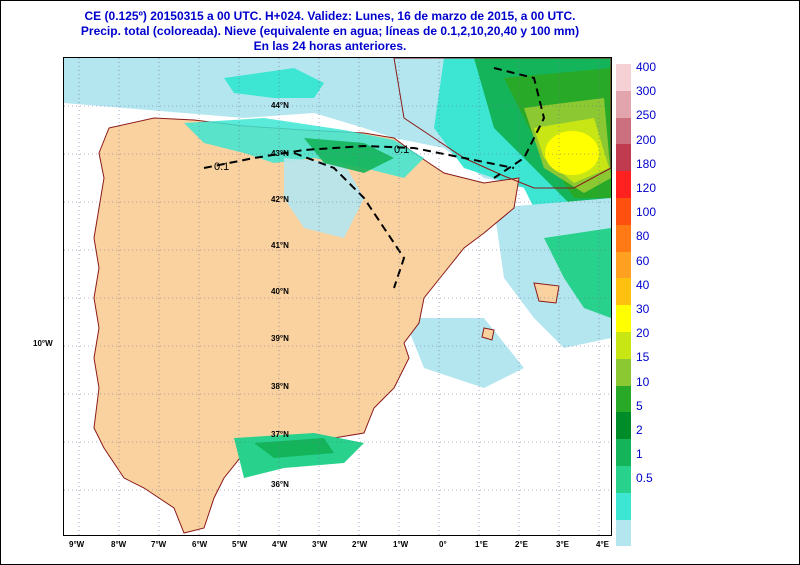  What do you see at coordinates (643, 284) in the screenshot?
I see `legend-label: 40` at bounding box center [643, 284].